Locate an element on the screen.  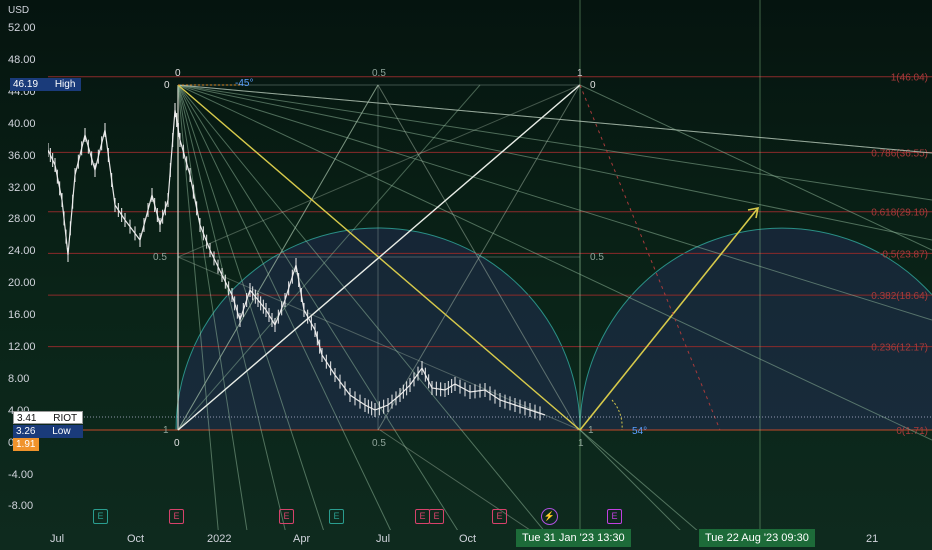
price-axis-label: 36.00 is located at coordinates (22, 155).